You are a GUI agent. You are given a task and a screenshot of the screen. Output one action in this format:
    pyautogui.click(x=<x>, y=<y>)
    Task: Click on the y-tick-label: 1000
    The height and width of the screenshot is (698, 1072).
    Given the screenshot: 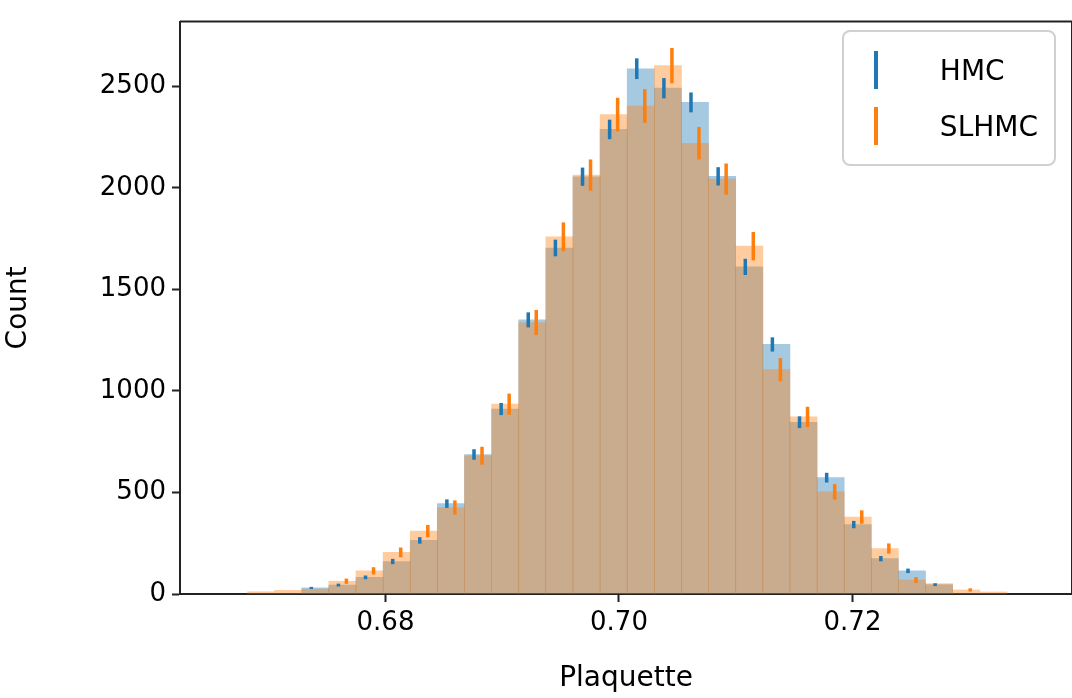 What is the action you would take?
    pyautogui.click(x=132, y=388)
    